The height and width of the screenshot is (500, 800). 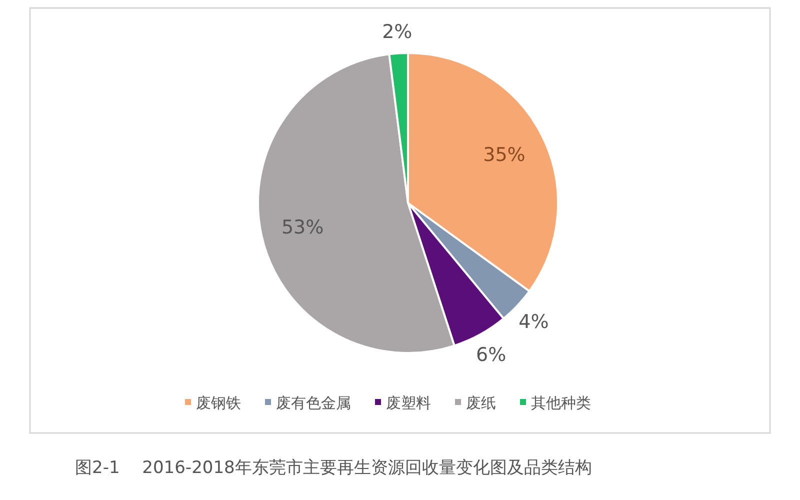 I want to click on data-label: 6%, so click(x=491, y=355).